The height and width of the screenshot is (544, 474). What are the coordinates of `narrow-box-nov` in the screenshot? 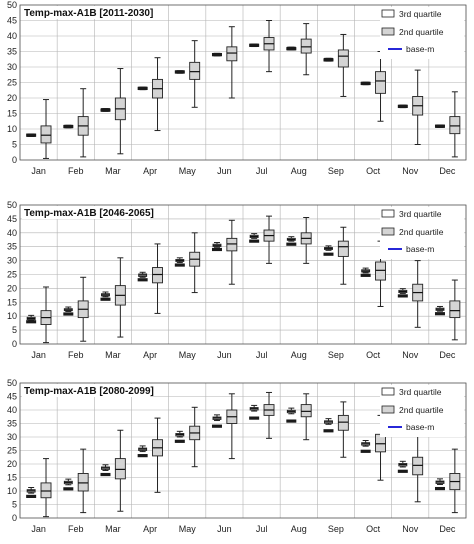 It's located at (403, 464).